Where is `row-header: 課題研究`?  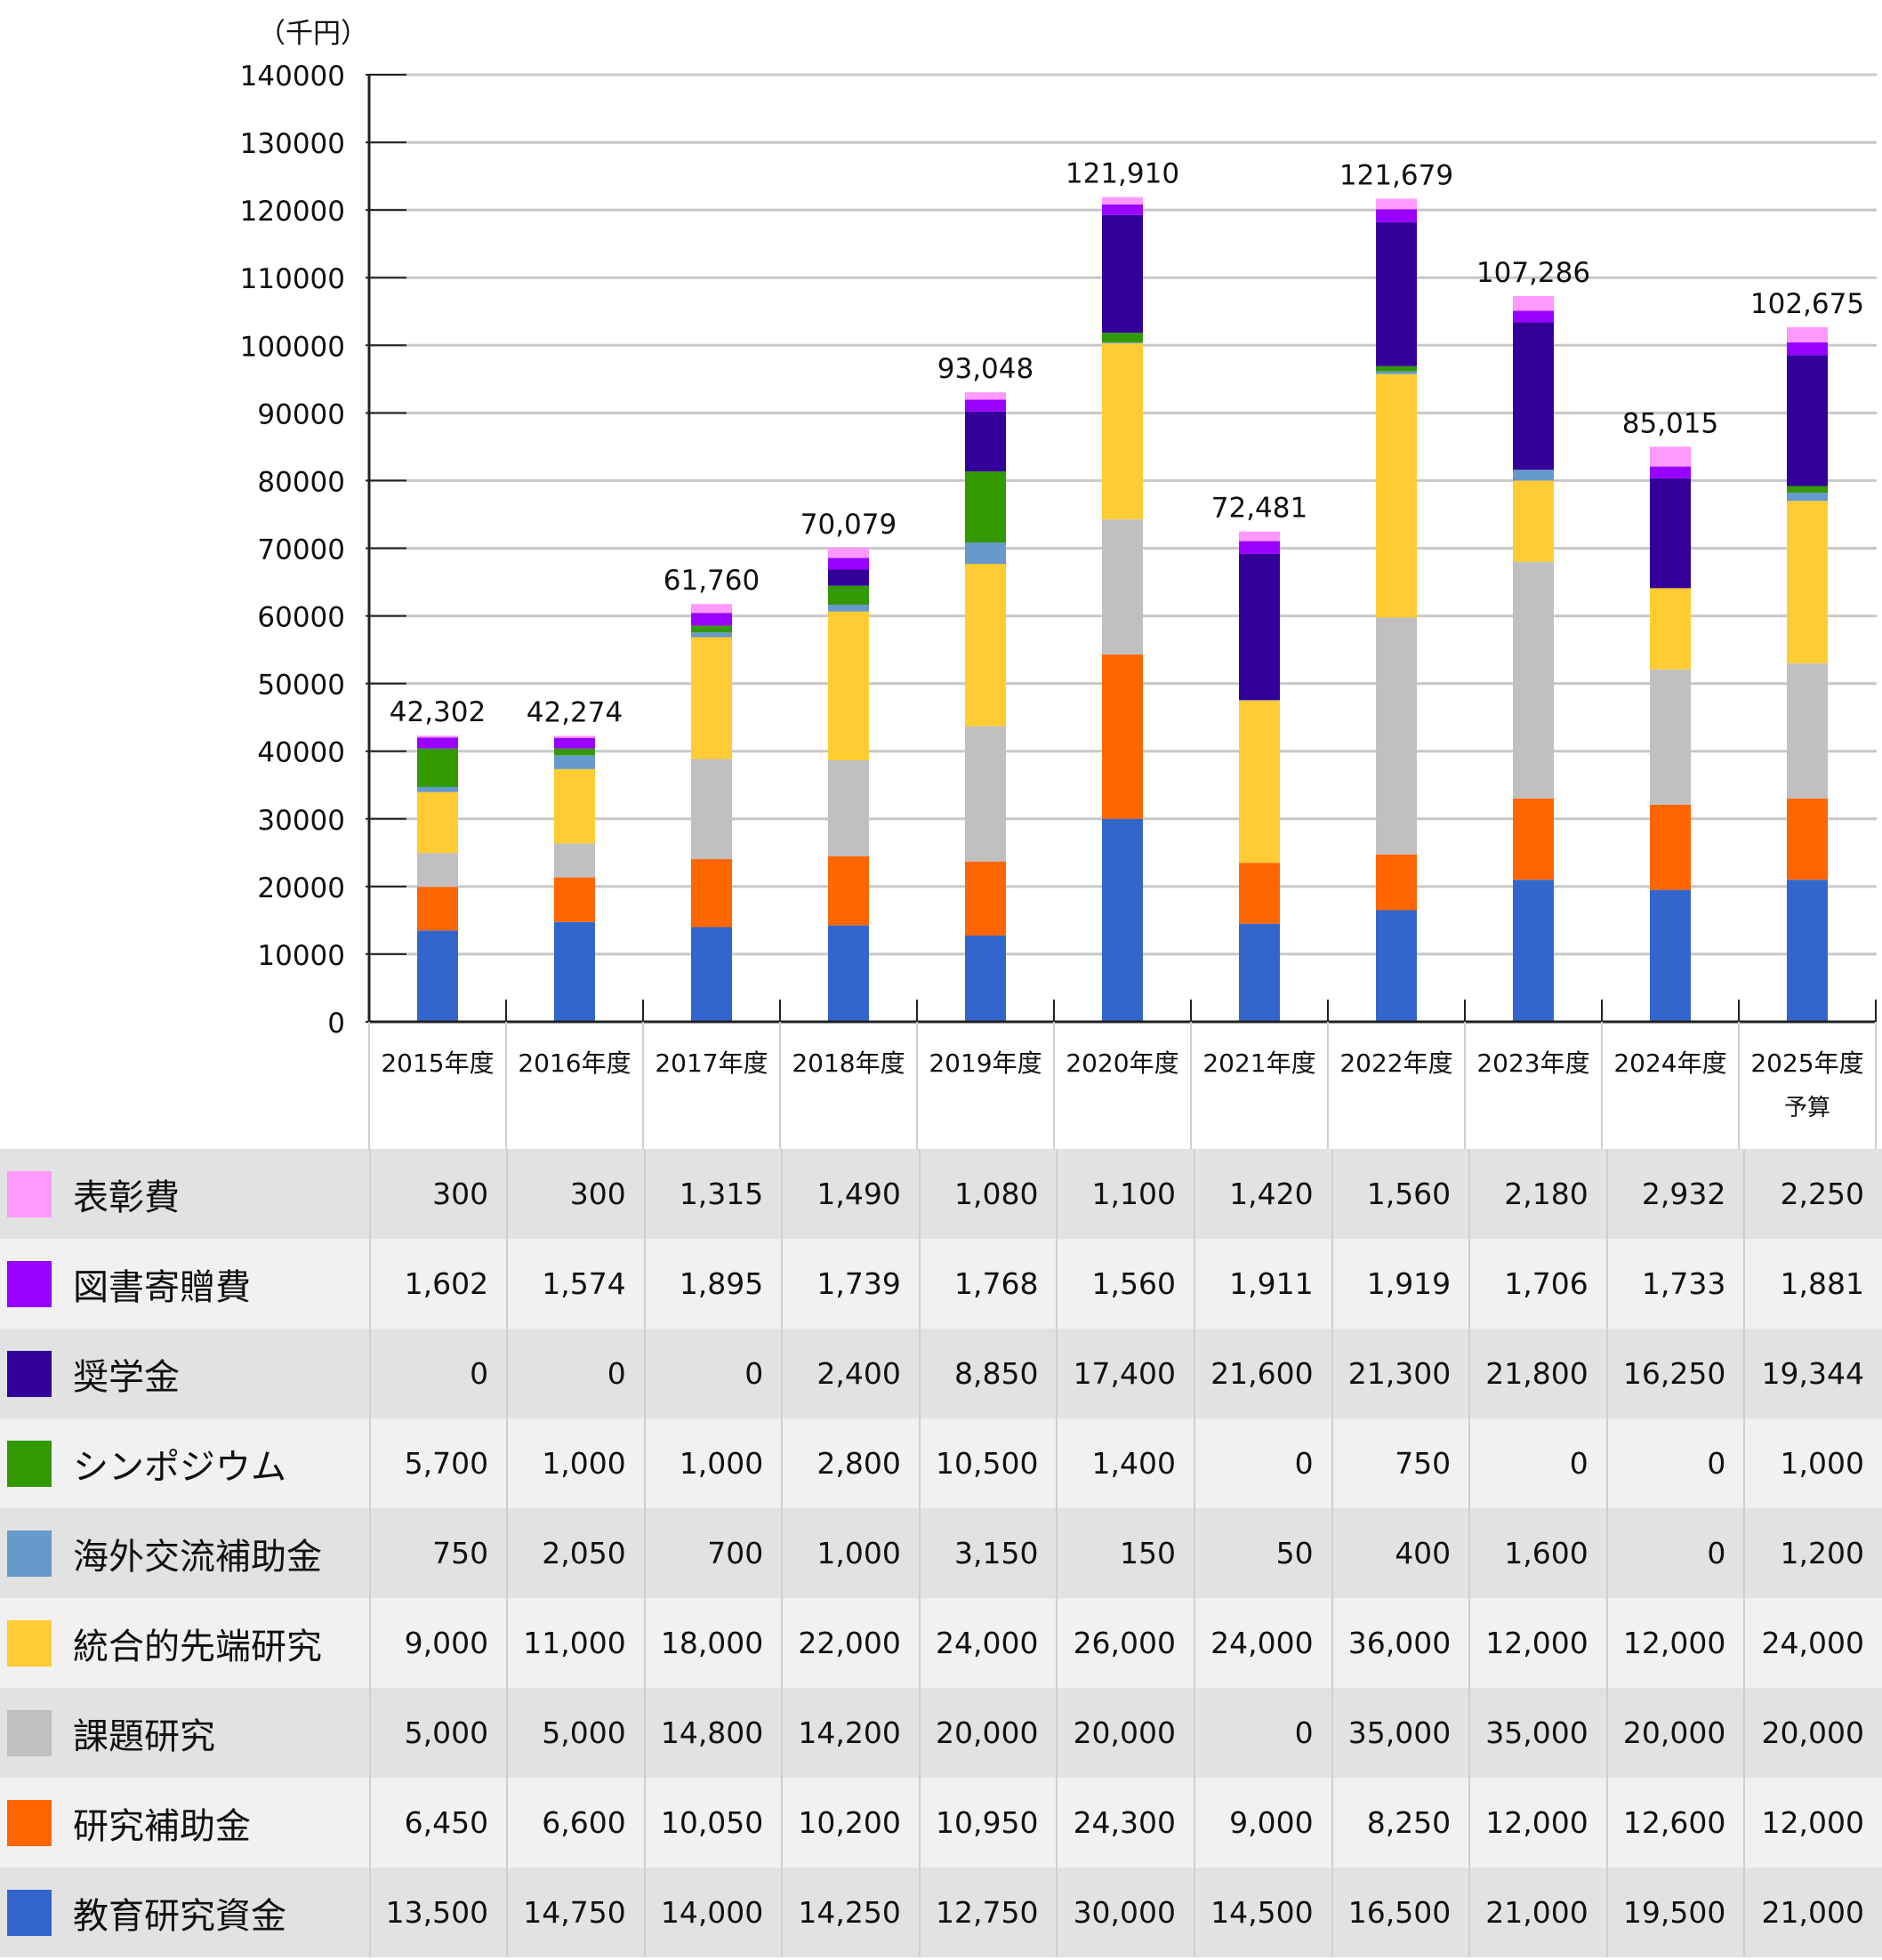
row-header: 課題研究 is located at coordinates (186, 1733).